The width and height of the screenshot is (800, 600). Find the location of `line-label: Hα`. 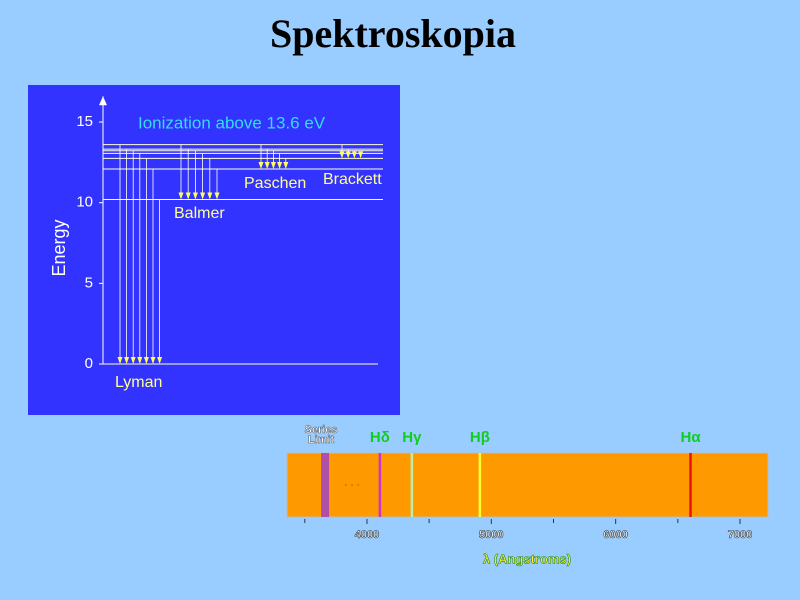

line-label: Hα is located at coordinates (690, 437).